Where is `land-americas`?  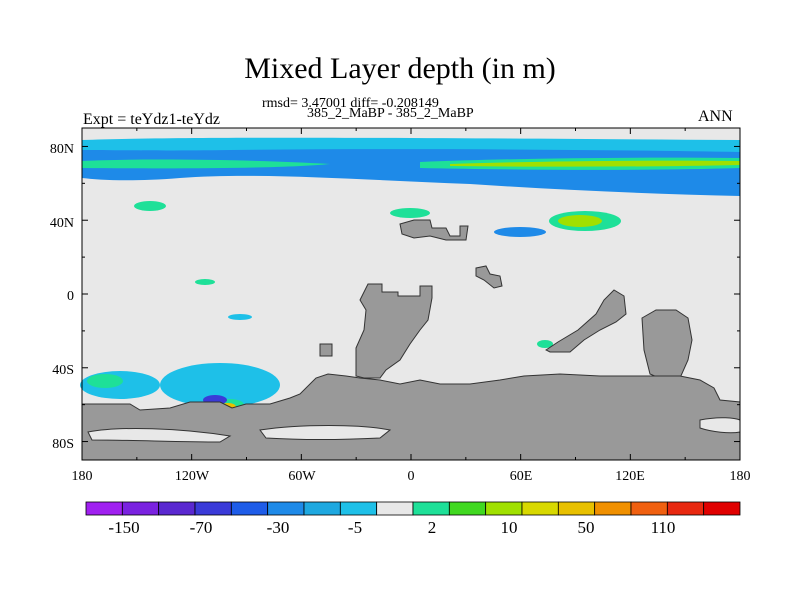
land-americas is located at coordinates (394, 331).